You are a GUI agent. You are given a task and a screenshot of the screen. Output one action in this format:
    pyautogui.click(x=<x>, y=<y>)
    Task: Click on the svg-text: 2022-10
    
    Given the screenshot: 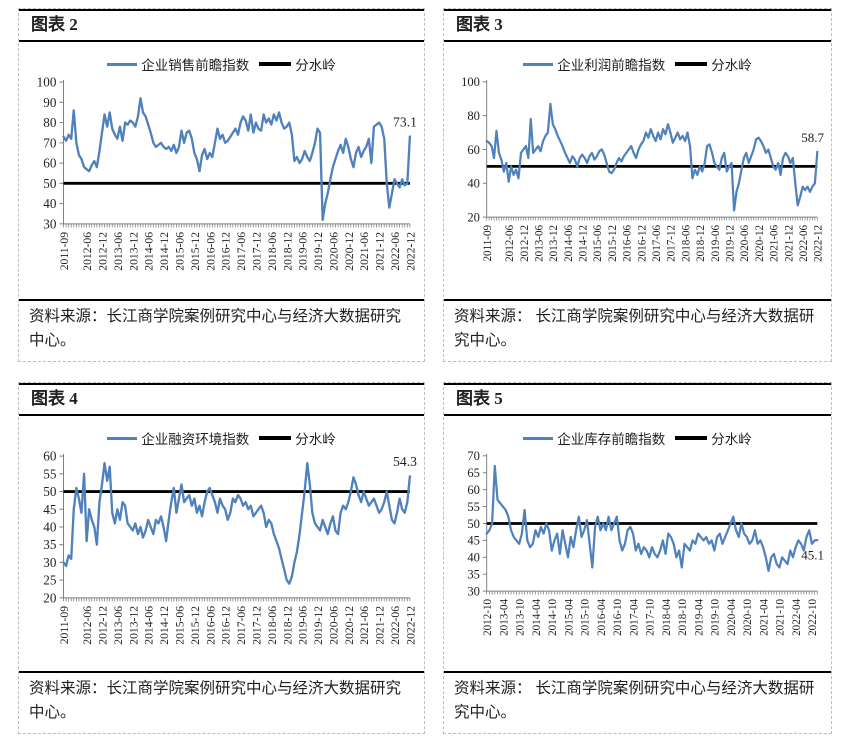 What is the action you would take?
    pyautogui.click(x=813, y=617)
    